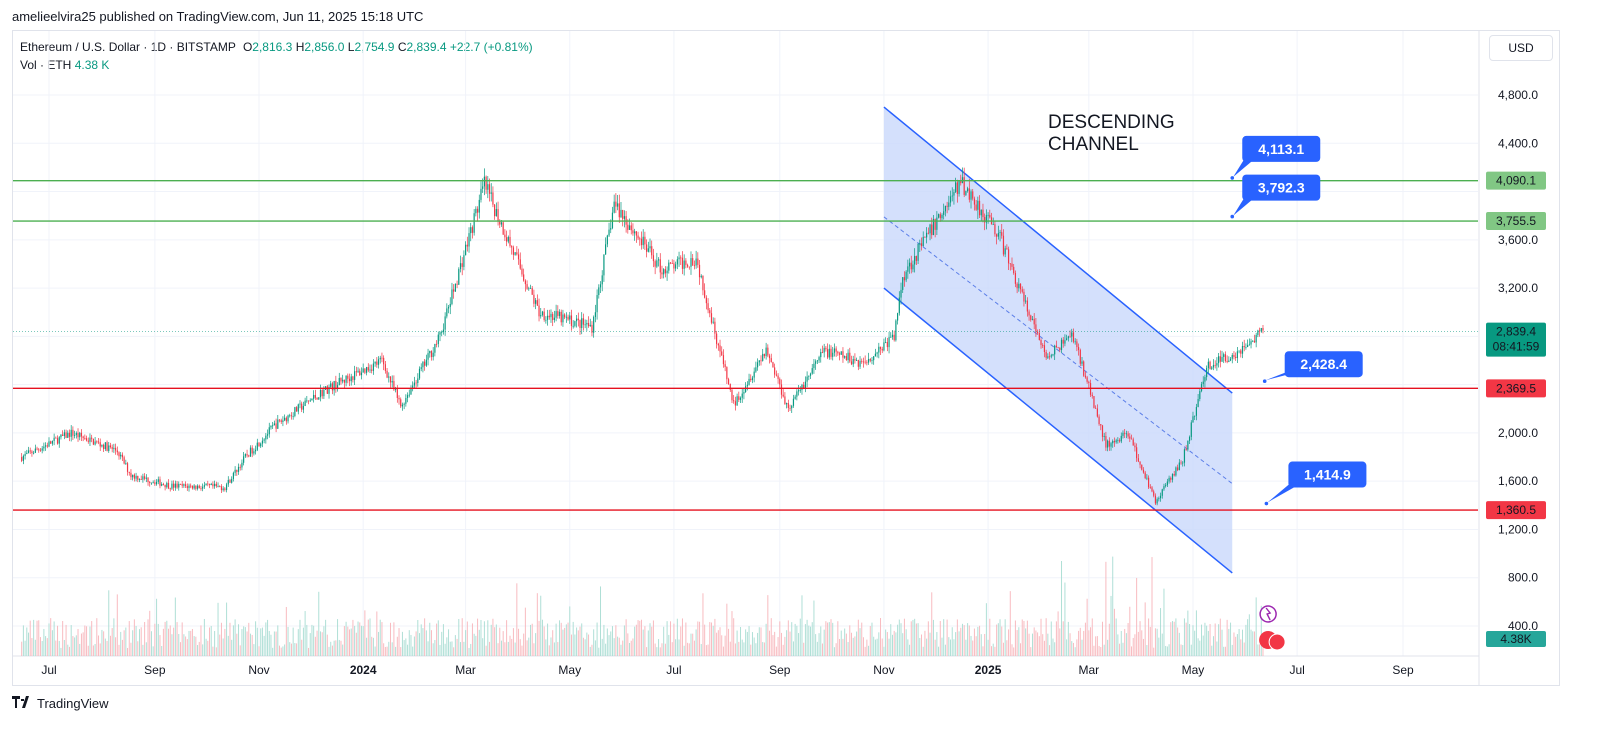  Describe the element at coordinates (48, 670) in the screenshot. I see `time-tick-label: Jul` at that location.